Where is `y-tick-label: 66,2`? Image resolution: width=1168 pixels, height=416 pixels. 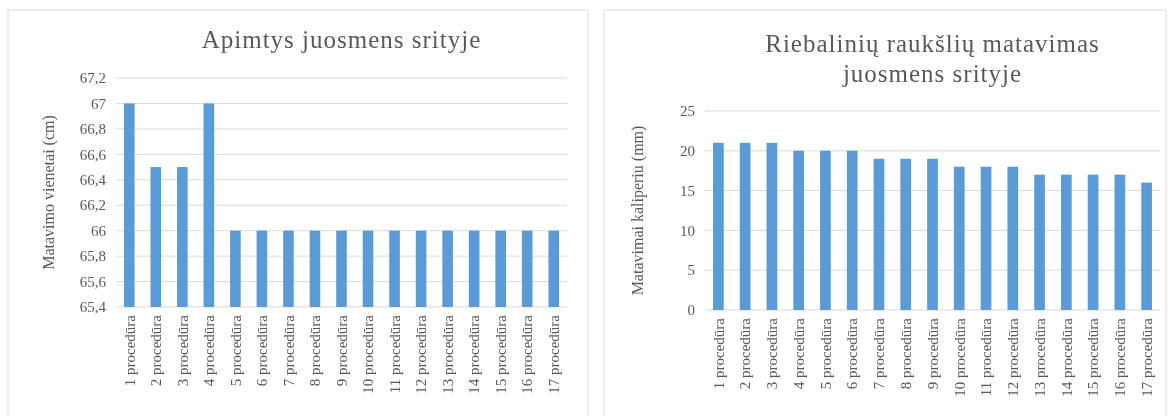 y-tick-label: 66,2 is located at coordinates (92, 205).